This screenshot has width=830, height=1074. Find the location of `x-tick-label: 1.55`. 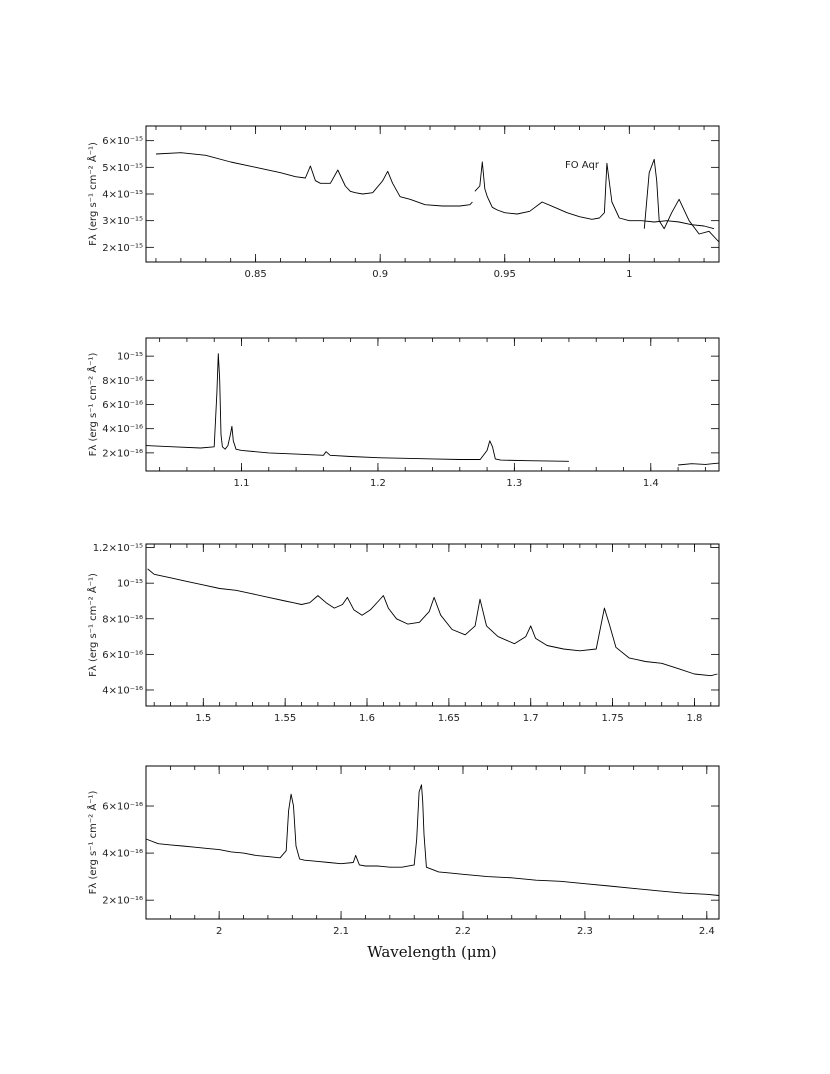

x-tick-label: 1.55 is located at coordinates (285, 718).